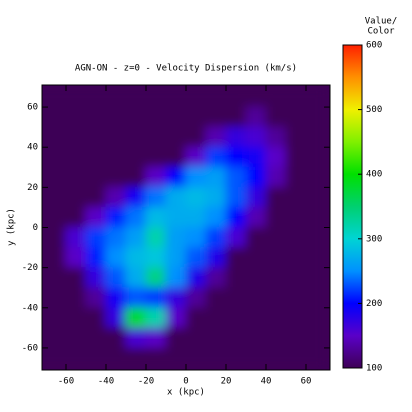 This screenshot has height=412, width=412. What do you see at coordinates (352, 206) in the screenshot?
I see `colorbar` at bounding box center [352, 206].